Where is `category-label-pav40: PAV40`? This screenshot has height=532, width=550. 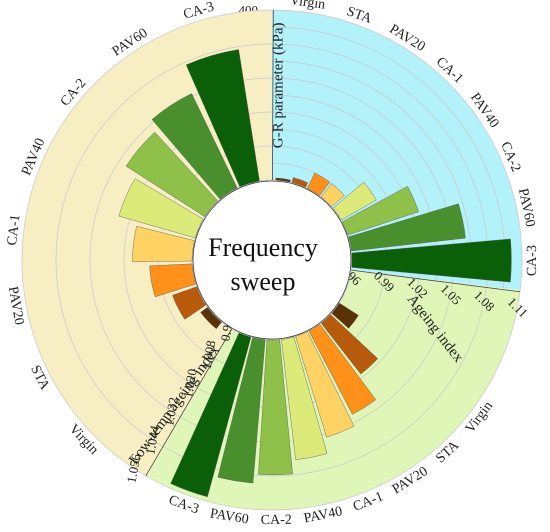 category-label-pav40: PAV40 is located at coordinates (323, 515).